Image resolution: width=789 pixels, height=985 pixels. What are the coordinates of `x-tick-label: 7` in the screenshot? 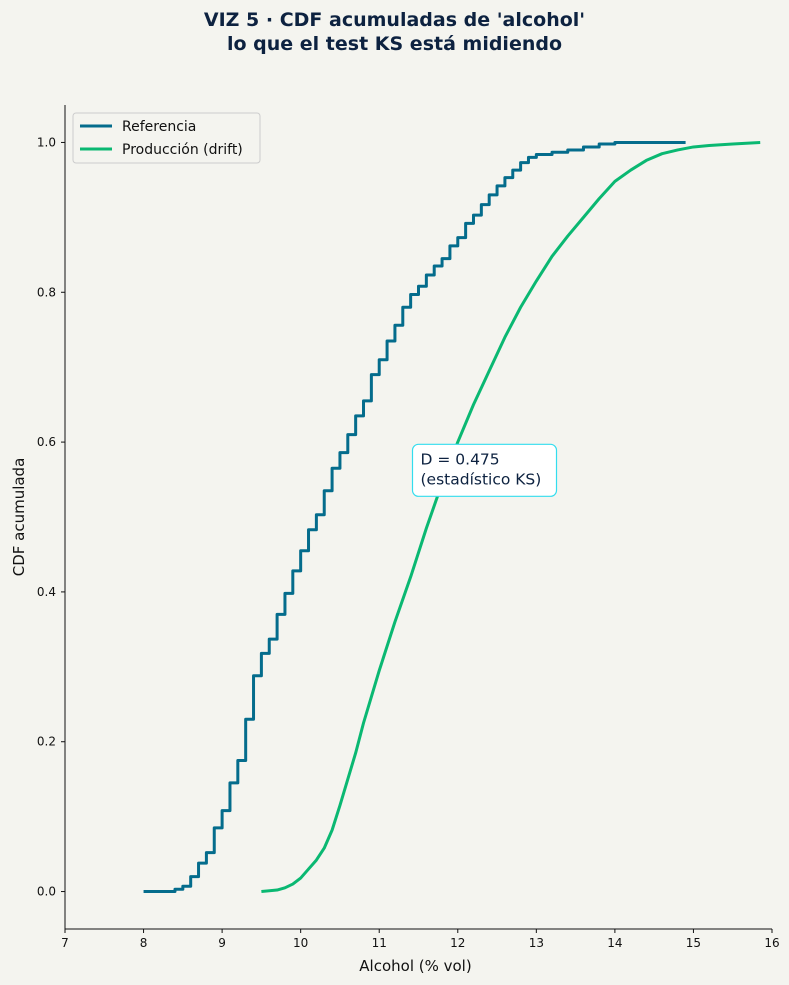 It's located at (65, 943).